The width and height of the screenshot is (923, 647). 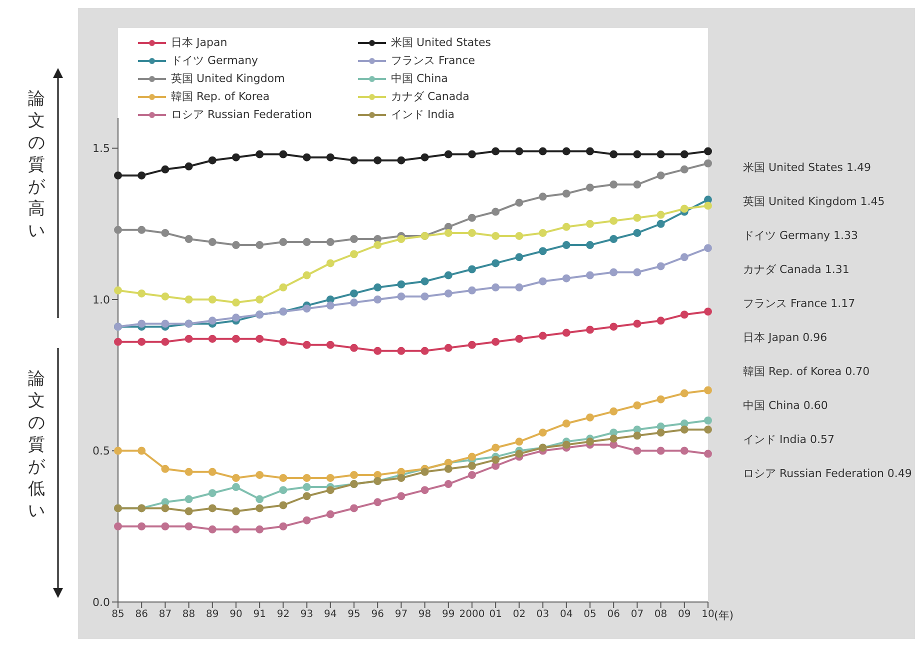 What do you see at coordinates (472, 614) in the screenshot?
I see `x-tick-label: 2000` at bounding box center [472, 614].